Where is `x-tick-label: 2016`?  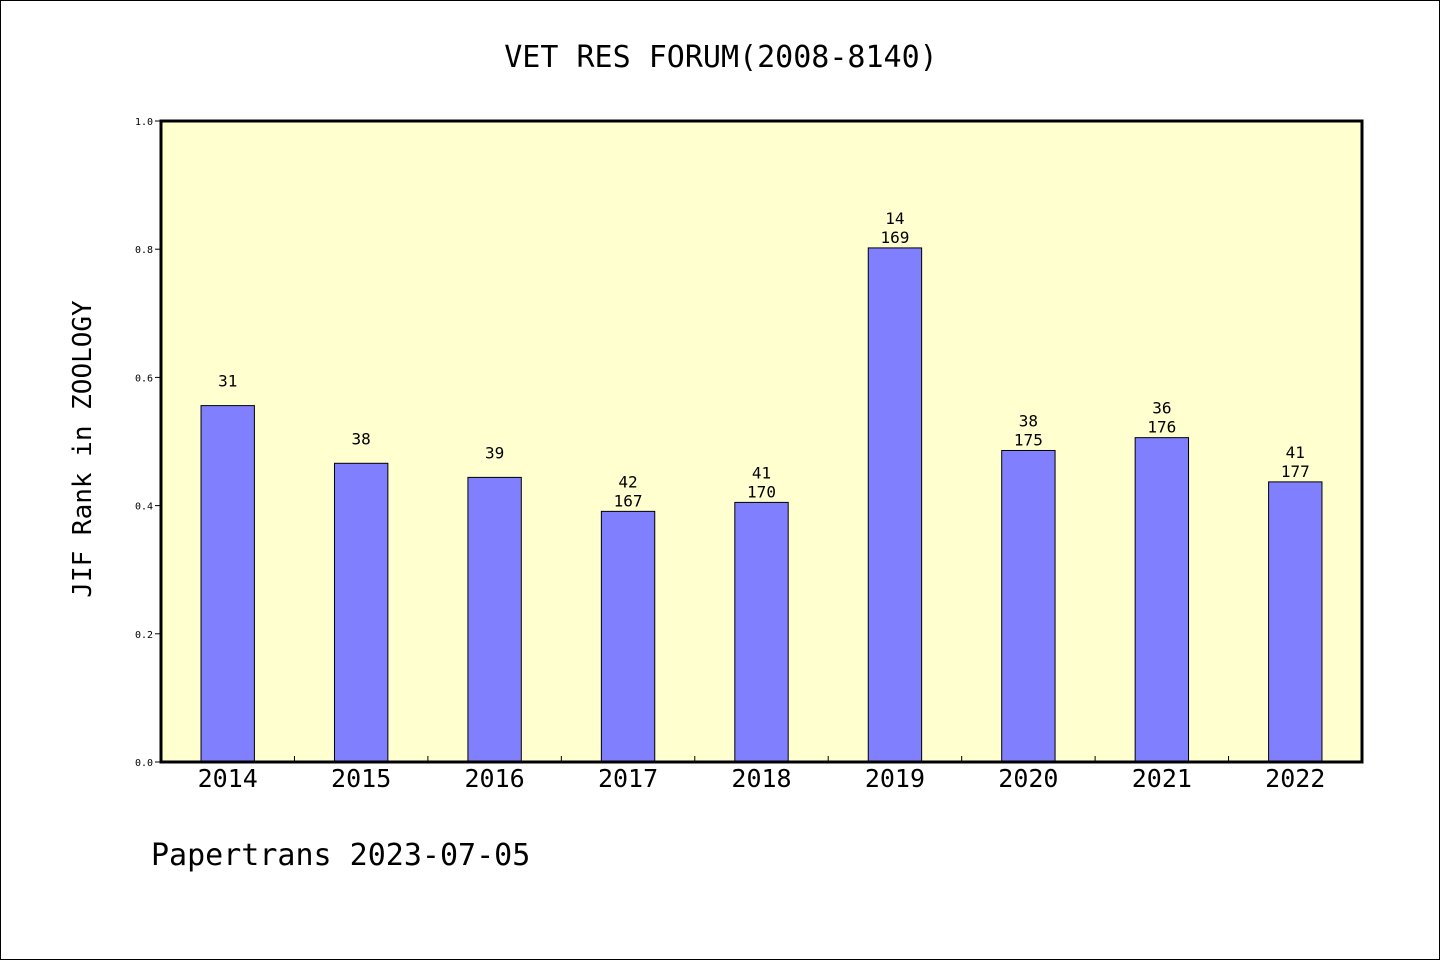
x-tick-label: 2016 is located at coordinates (495, 778).